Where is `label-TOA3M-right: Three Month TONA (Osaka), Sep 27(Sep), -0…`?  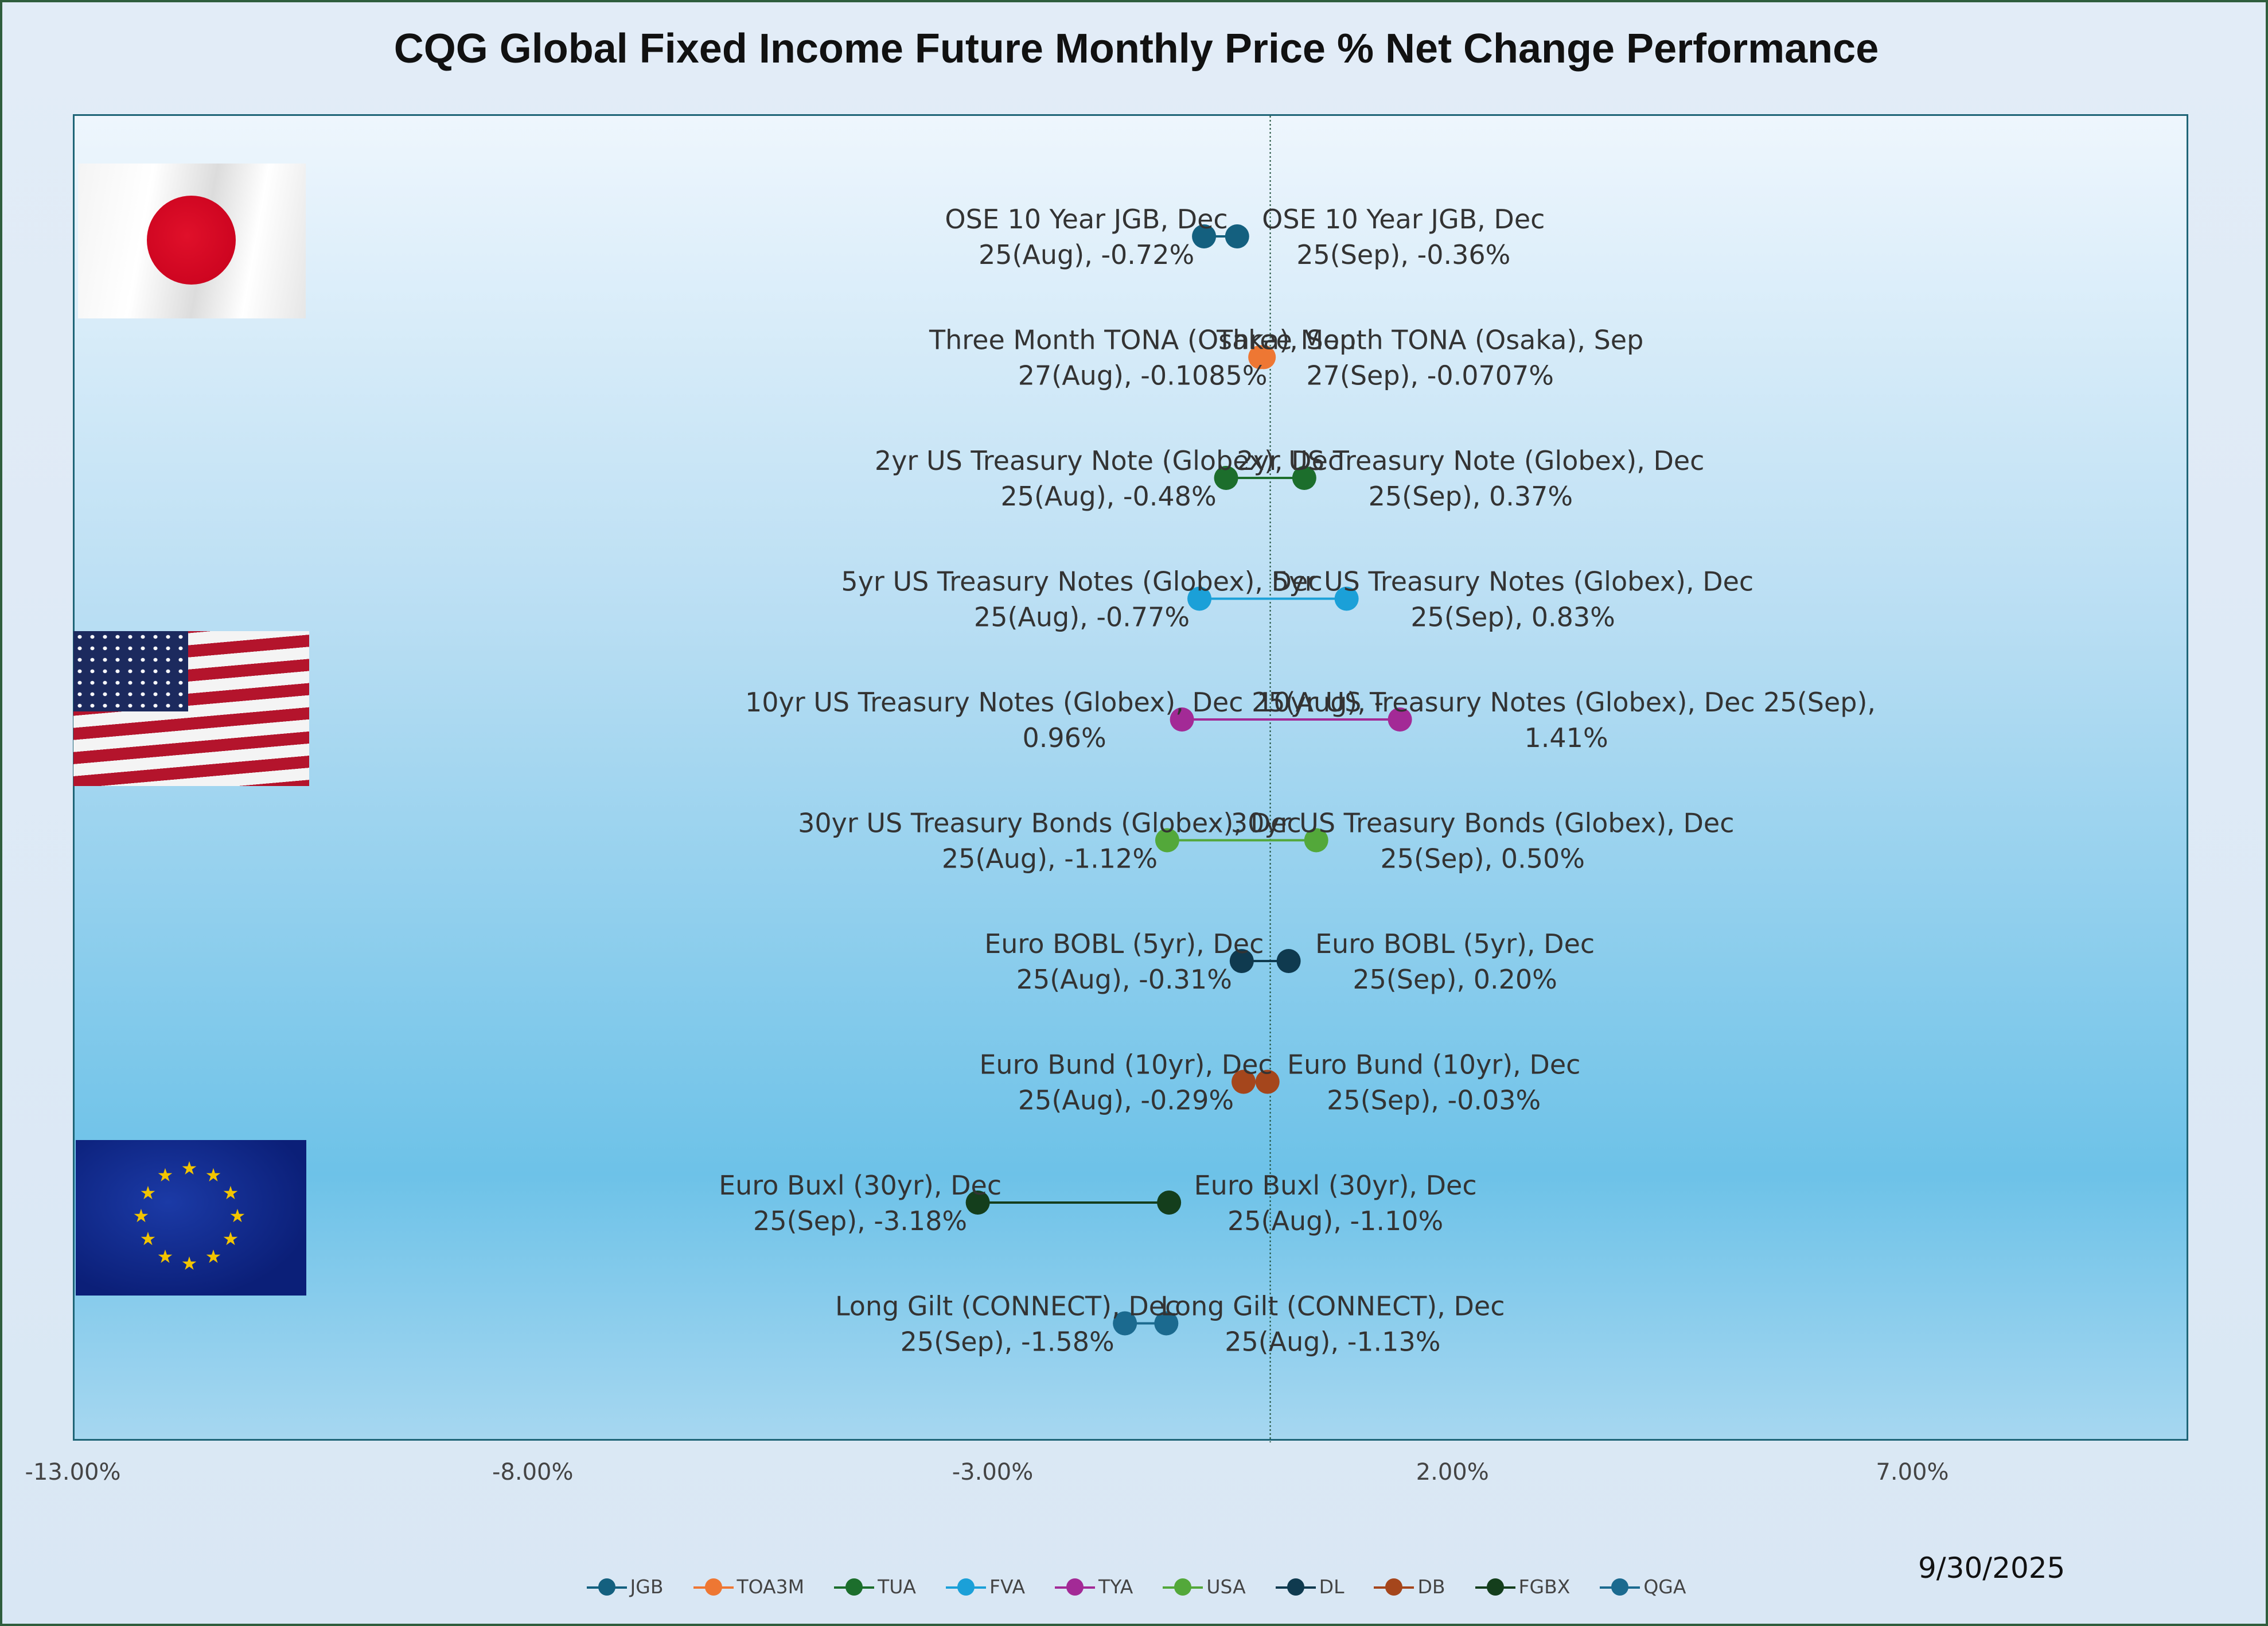
label-TOA3M-right: Three Month TONA (Osaka), Sep 27(Sep), -0… is located at coordinates (1430, 358).